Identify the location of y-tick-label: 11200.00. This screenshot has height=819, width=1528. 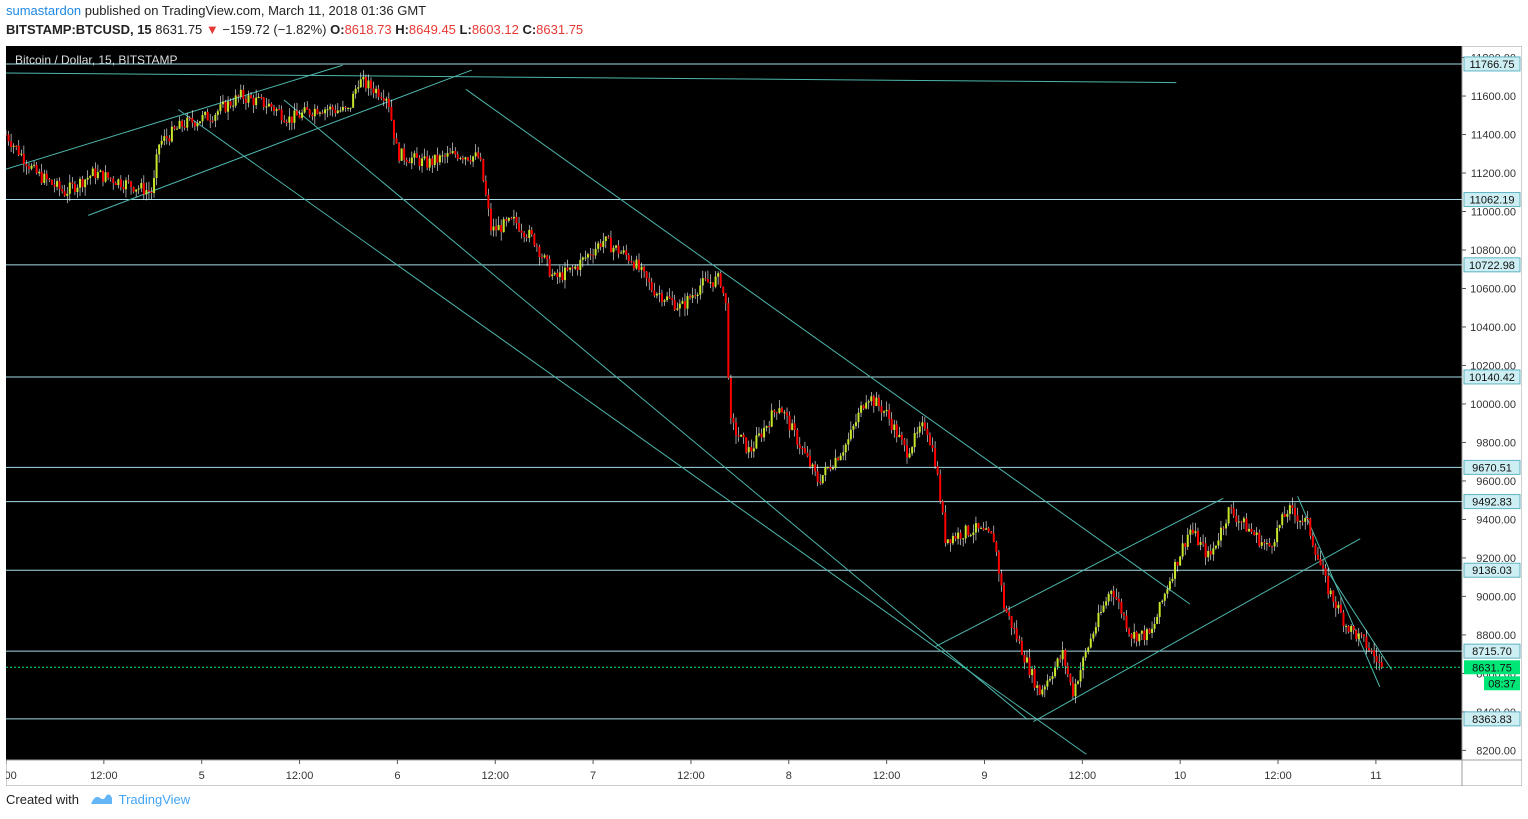
(1493, 174).